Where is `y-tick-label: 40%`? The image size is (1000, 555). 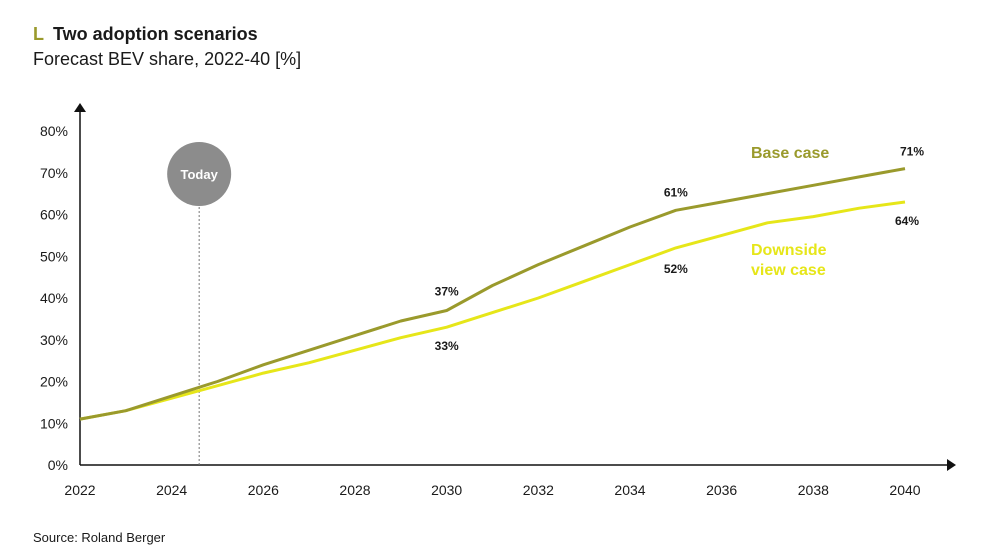
y-tick-label: 40% is located at coordinates (54, 298).